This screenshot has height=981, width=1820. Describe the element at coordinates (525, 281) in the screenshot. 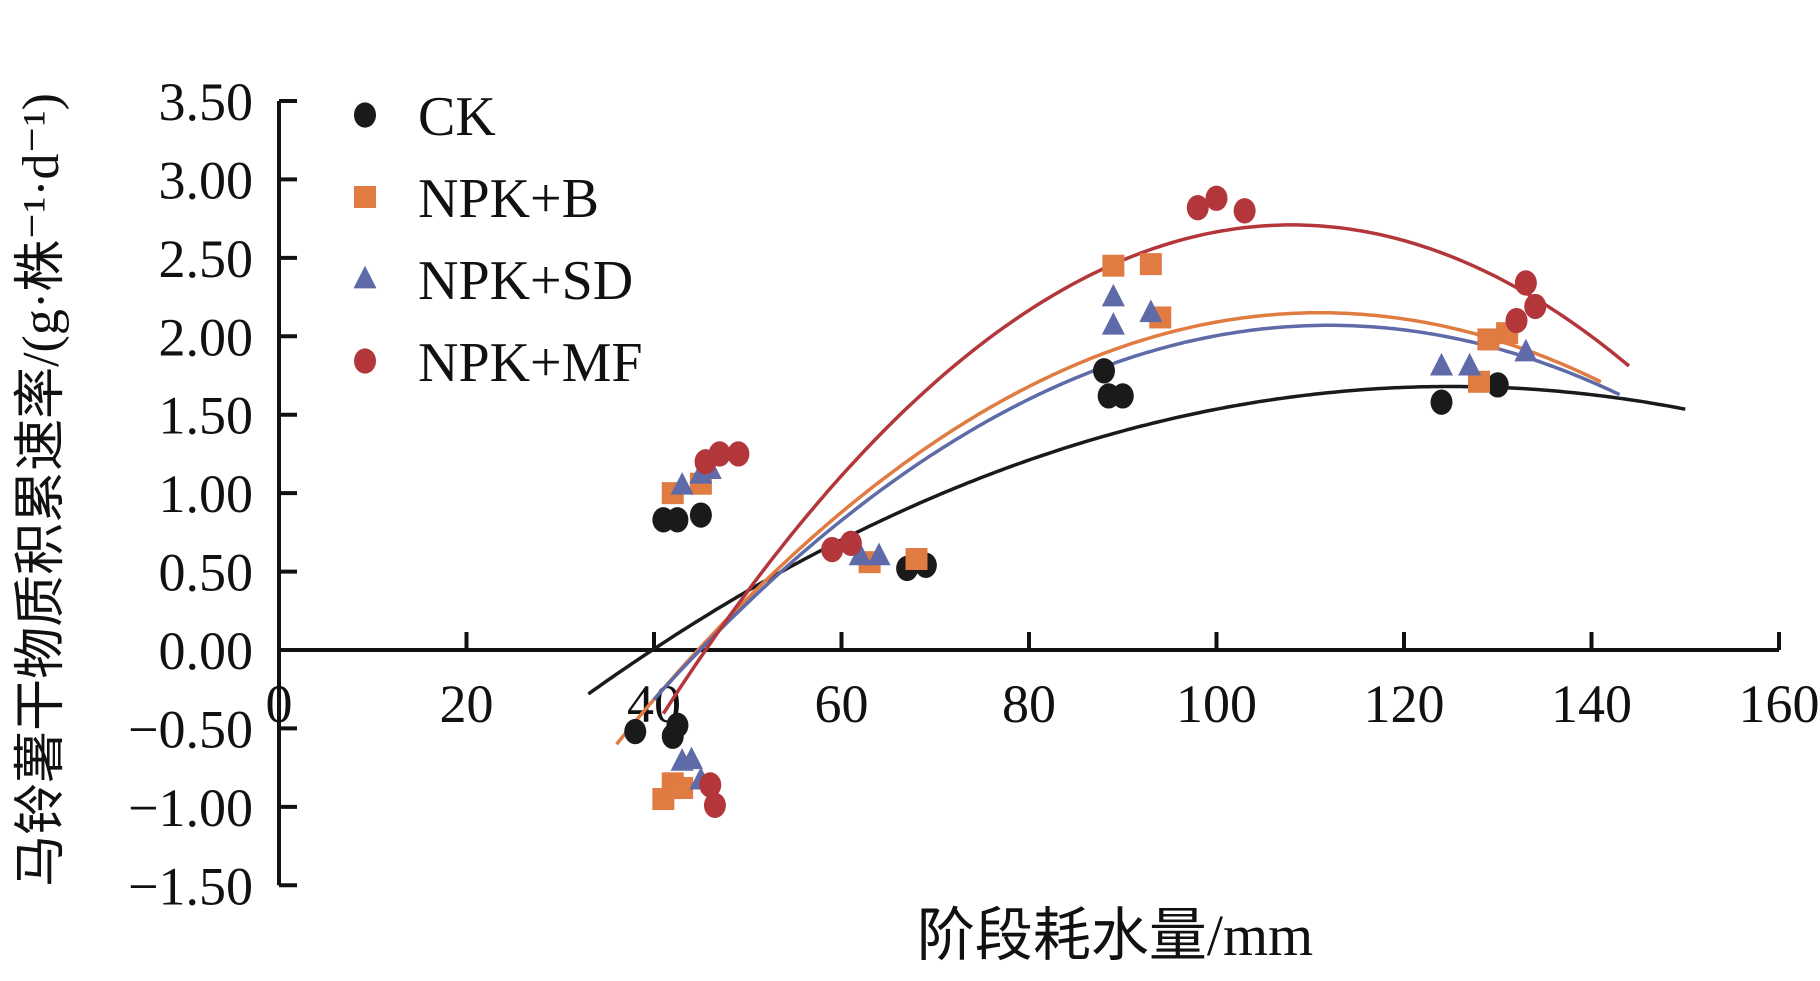

I see `legend-label-npk-sd: NPK+SD` at that location.